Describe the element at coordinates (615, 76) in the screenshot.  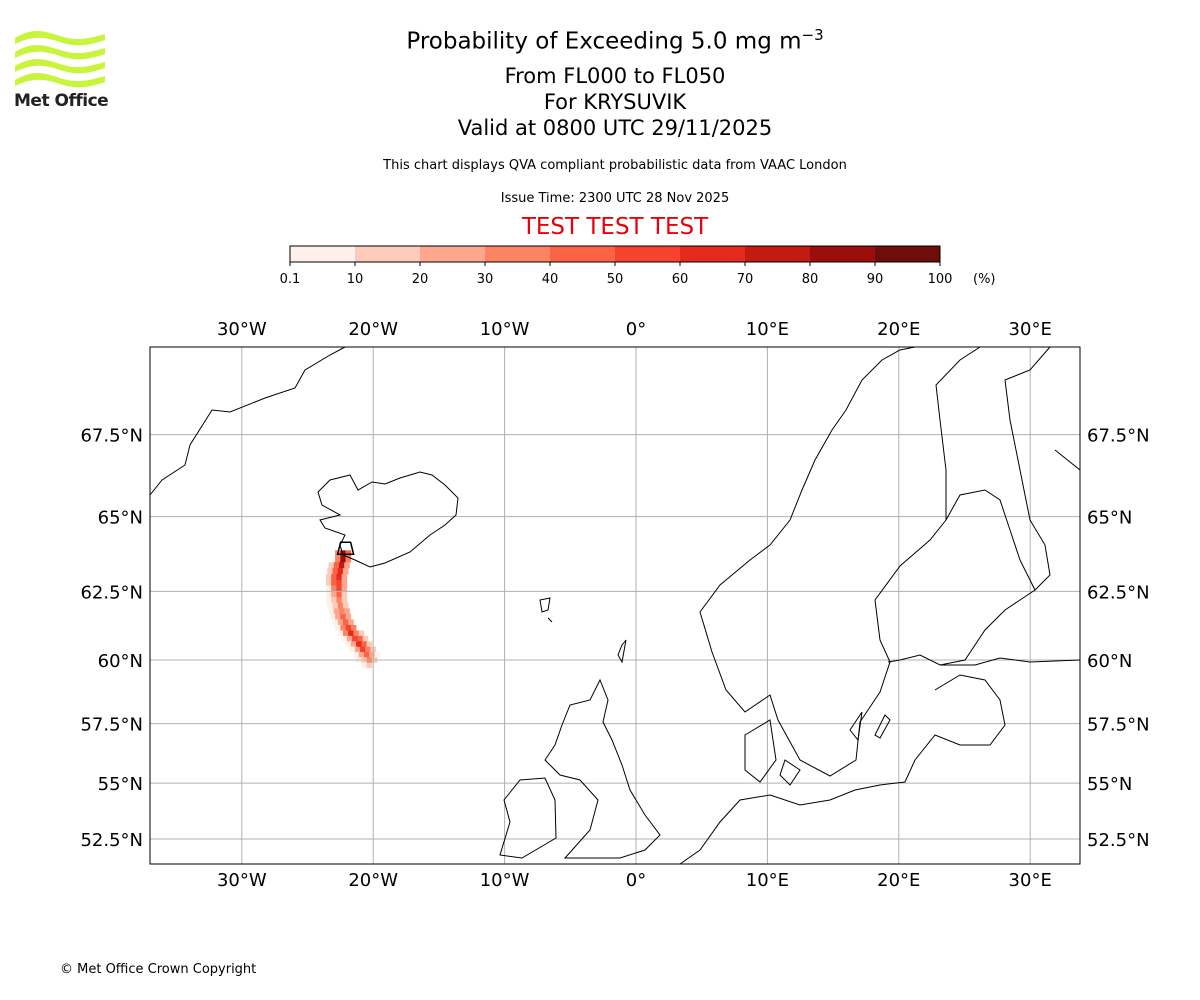
I see `flight-levels: From FL000 to FL050` at that location.